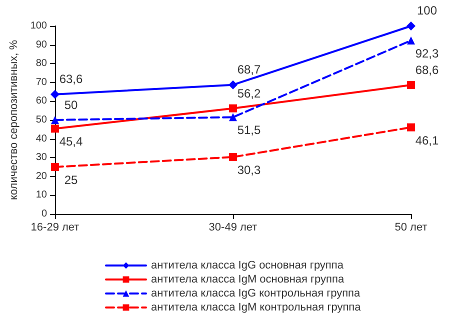 The image size is (456, 320). I want to click on y-axis-title: количество серопозитивных, %, so click(14, 120).